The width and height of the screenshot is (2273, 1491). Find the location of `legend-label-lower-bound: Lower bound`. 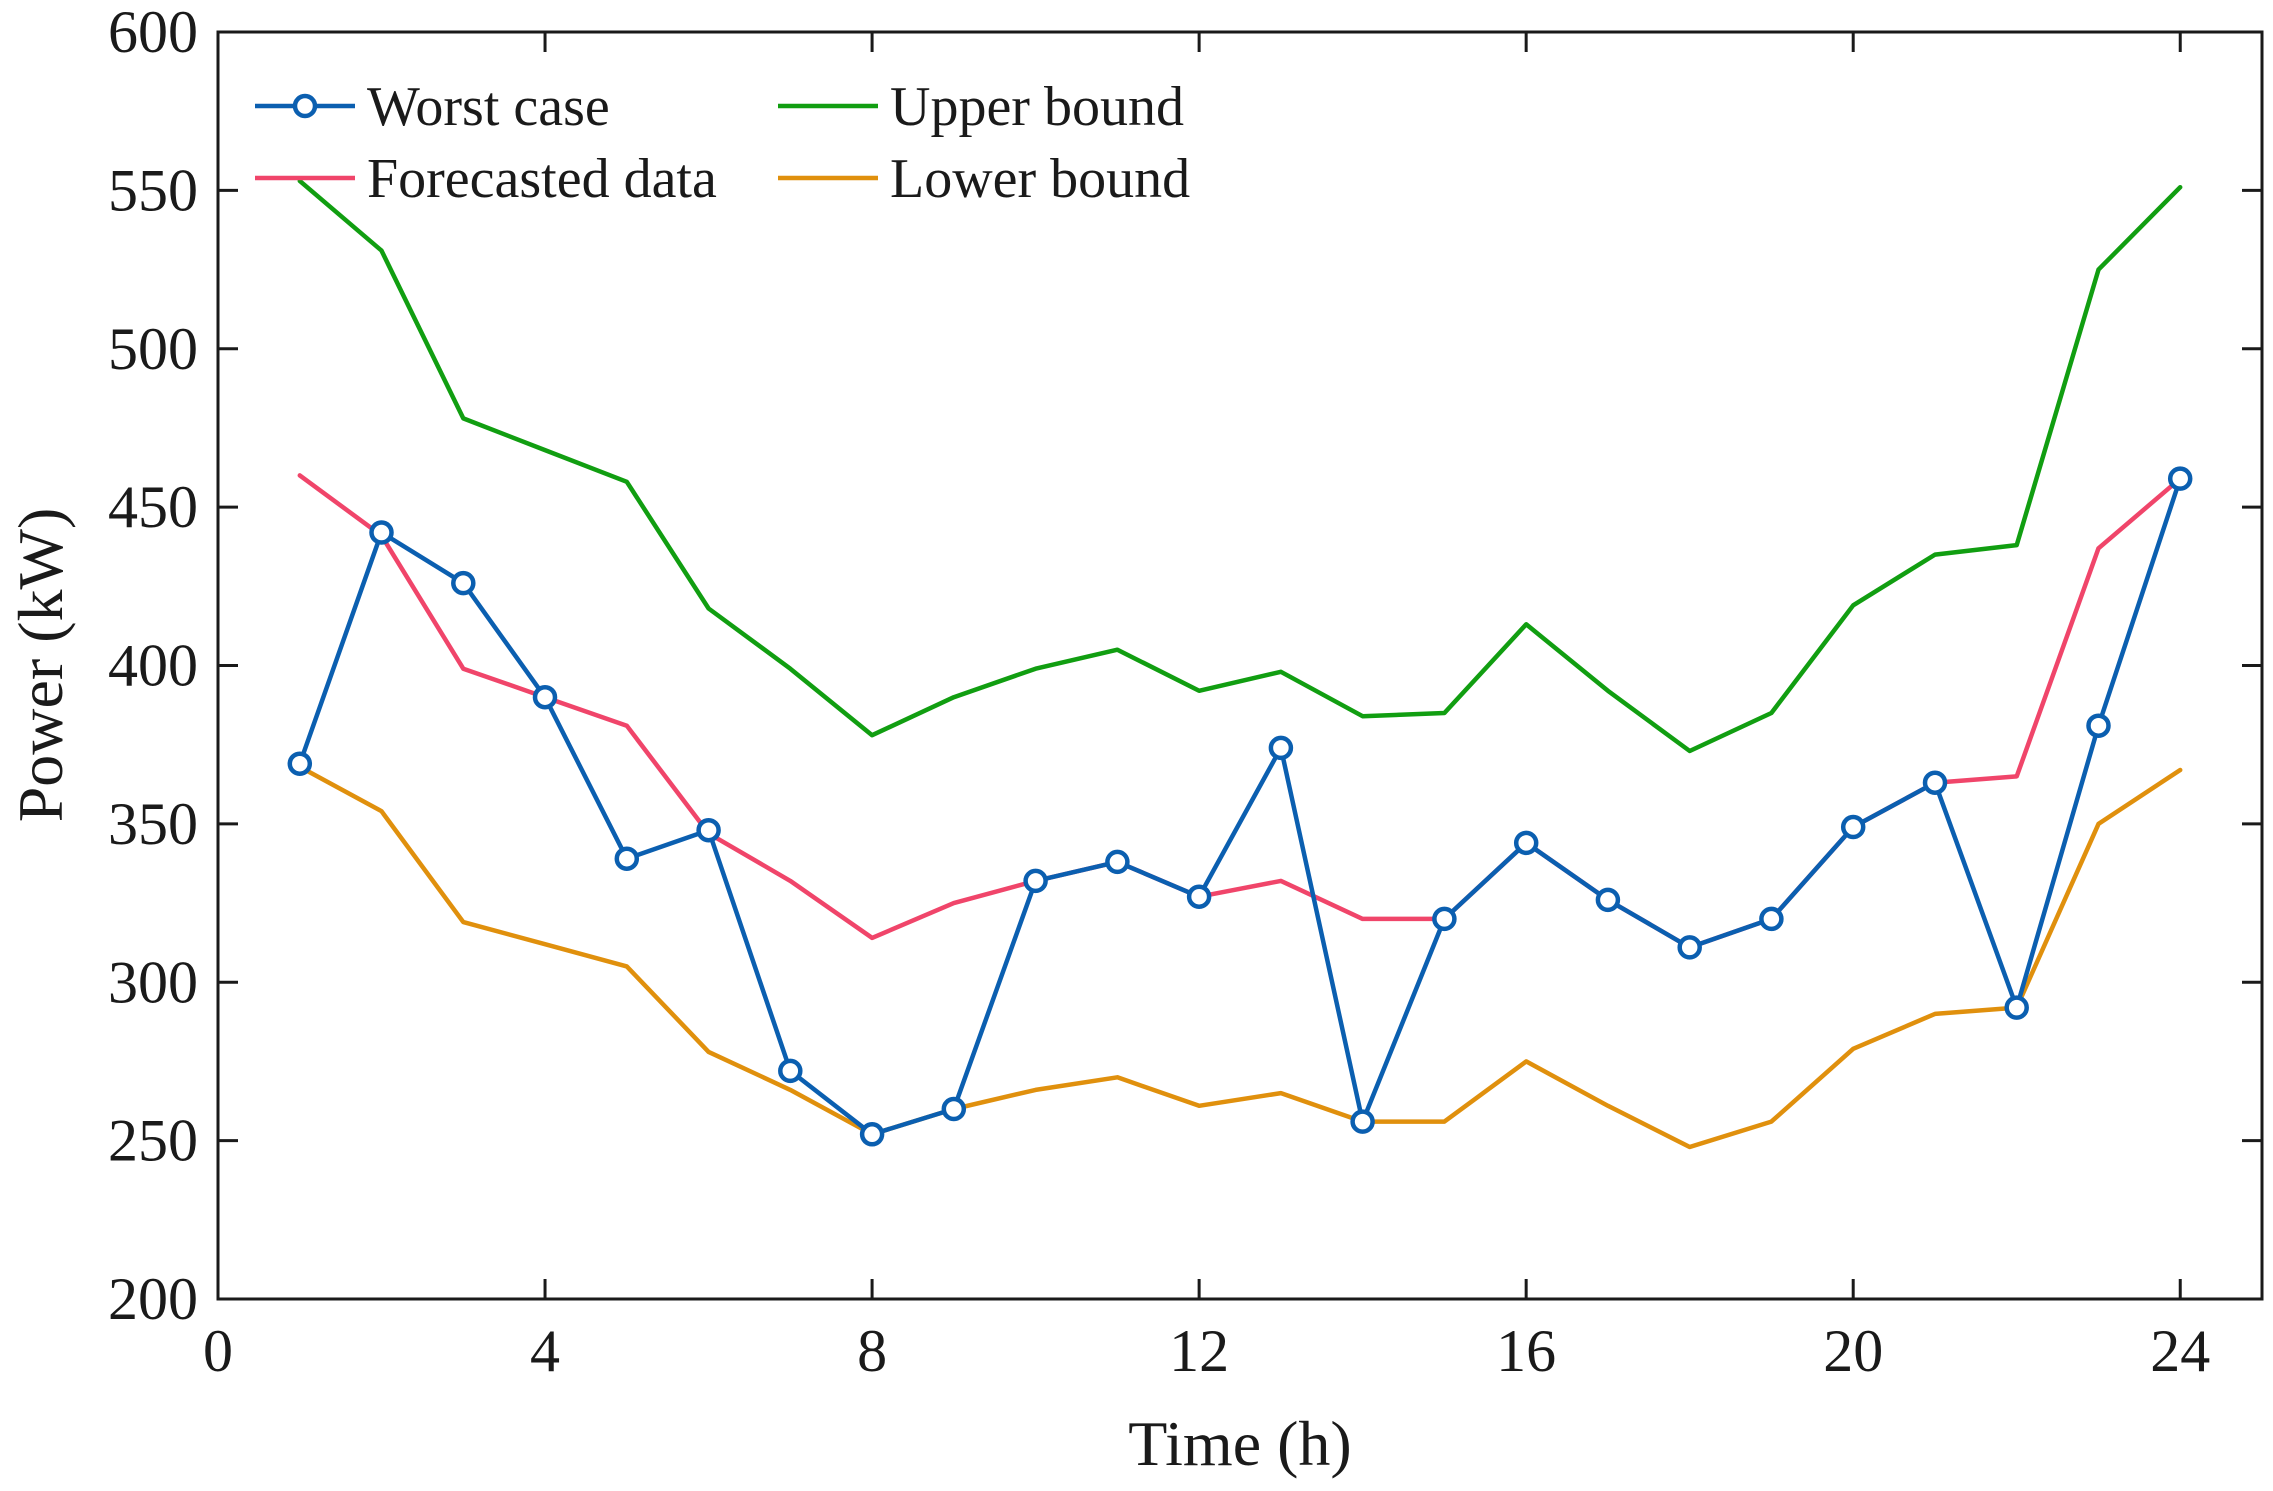

legend-label-lower-bound: Lower bound is located at coordinates (1040, 179).